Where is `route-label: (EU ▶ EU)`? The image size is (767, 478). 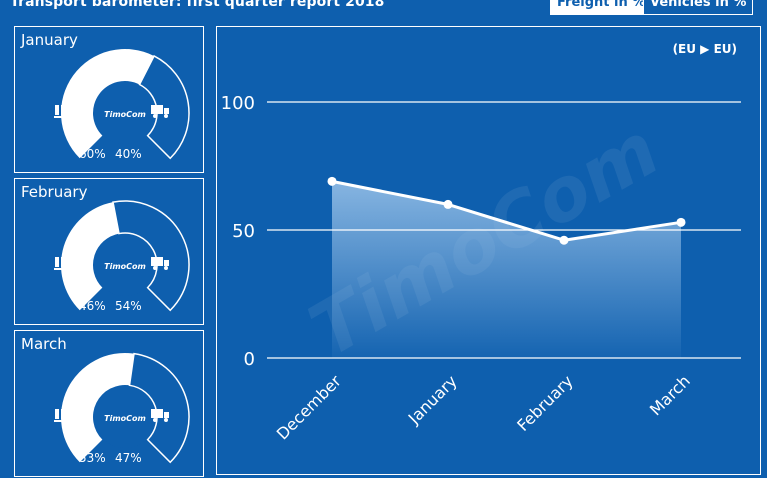 route-label: (EU ▶ EU) is located at coordinates (705, 49).